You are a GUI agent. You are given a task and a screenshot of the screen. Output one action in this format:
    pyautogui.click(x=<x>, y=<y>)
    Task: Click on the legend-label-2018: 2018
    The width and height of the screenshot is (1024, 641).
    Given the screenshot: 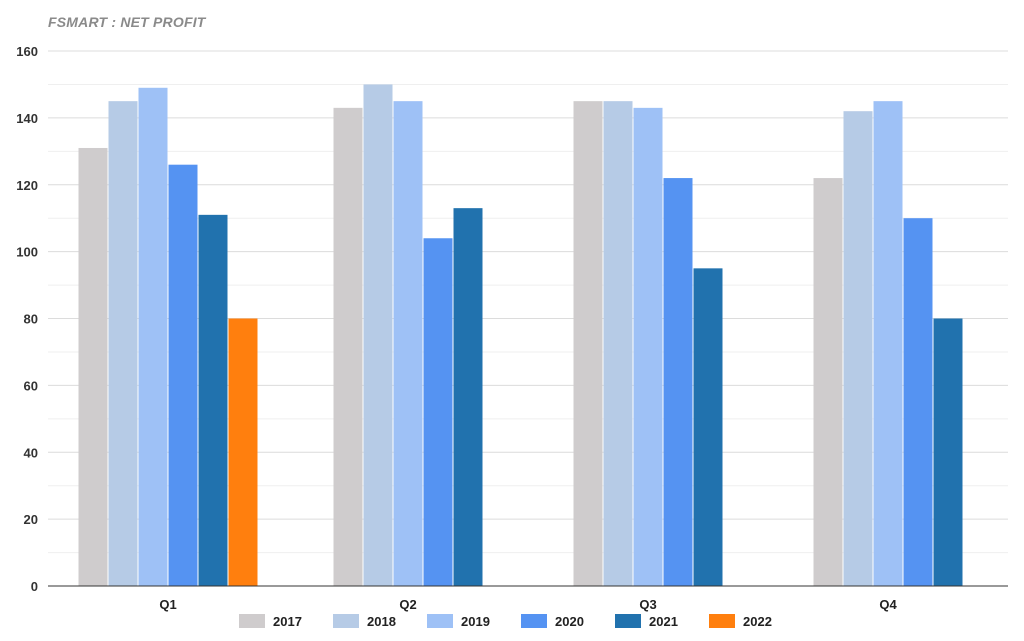 What is the action you would take?
    pyautogui.click(x=381, y=621)
    